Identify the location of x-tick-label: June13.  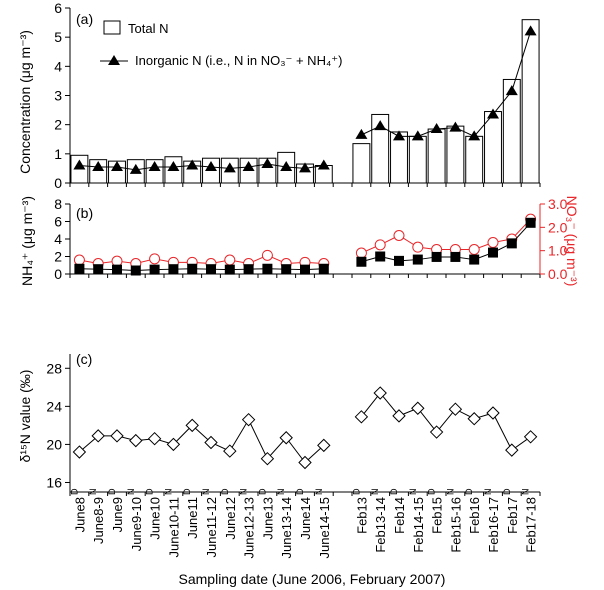
(267, 518).